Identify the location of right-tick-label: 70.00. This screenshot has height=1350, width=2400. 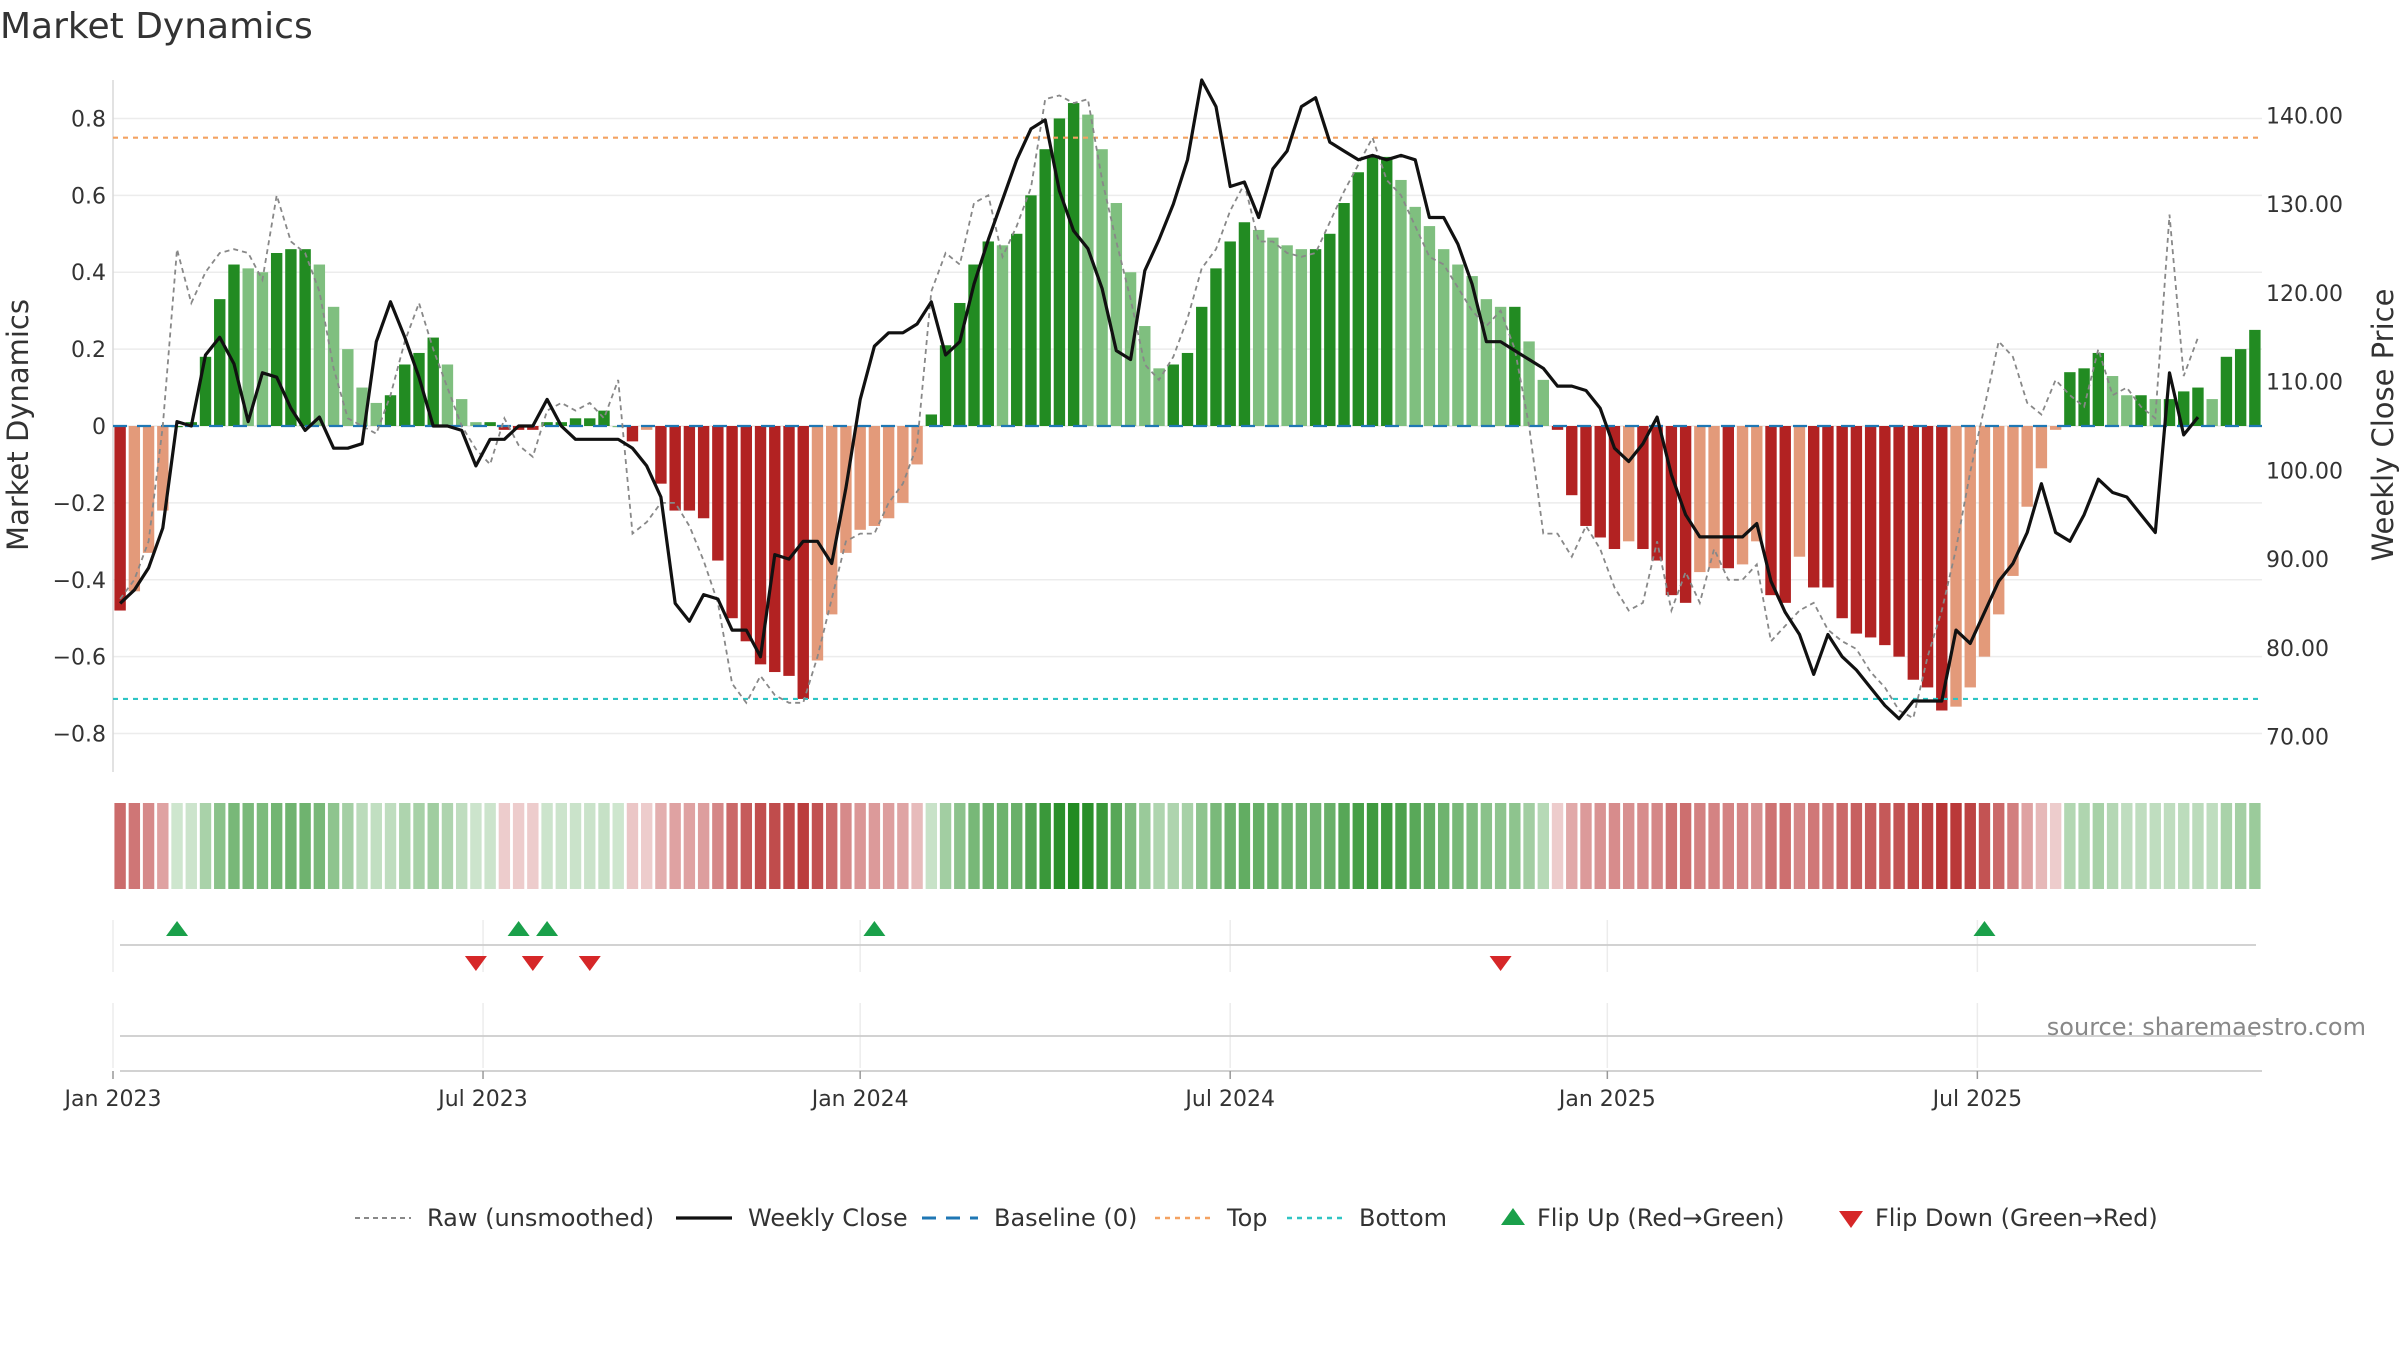
(2297, 738).